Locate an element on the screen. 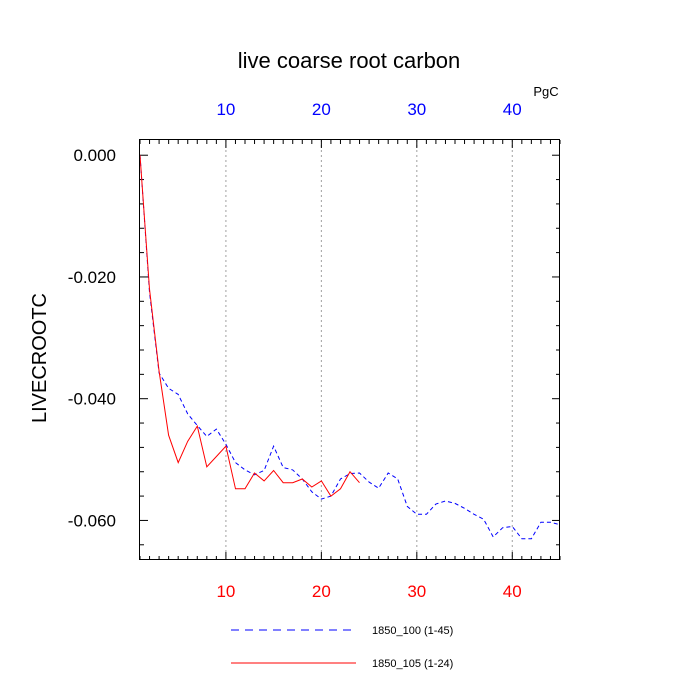  unit-label: PgC is located at coordinates (545, 91).